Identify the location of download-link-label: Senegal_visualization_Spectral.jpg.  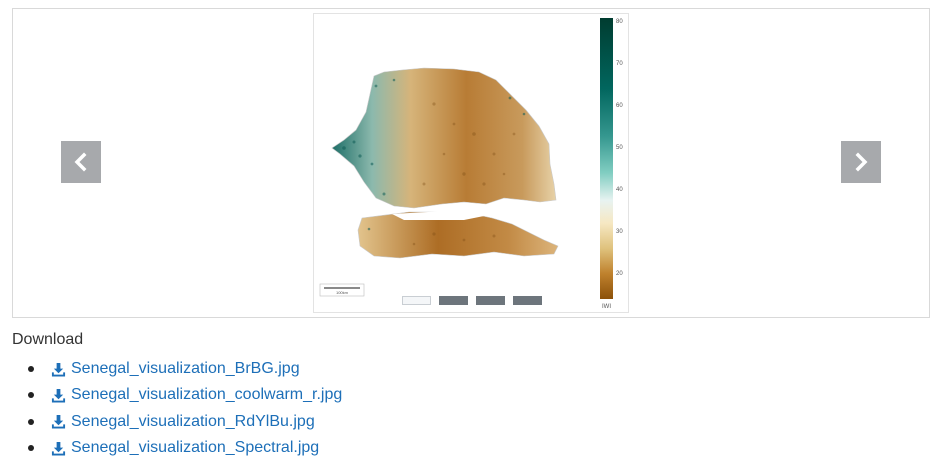
(195, 448).